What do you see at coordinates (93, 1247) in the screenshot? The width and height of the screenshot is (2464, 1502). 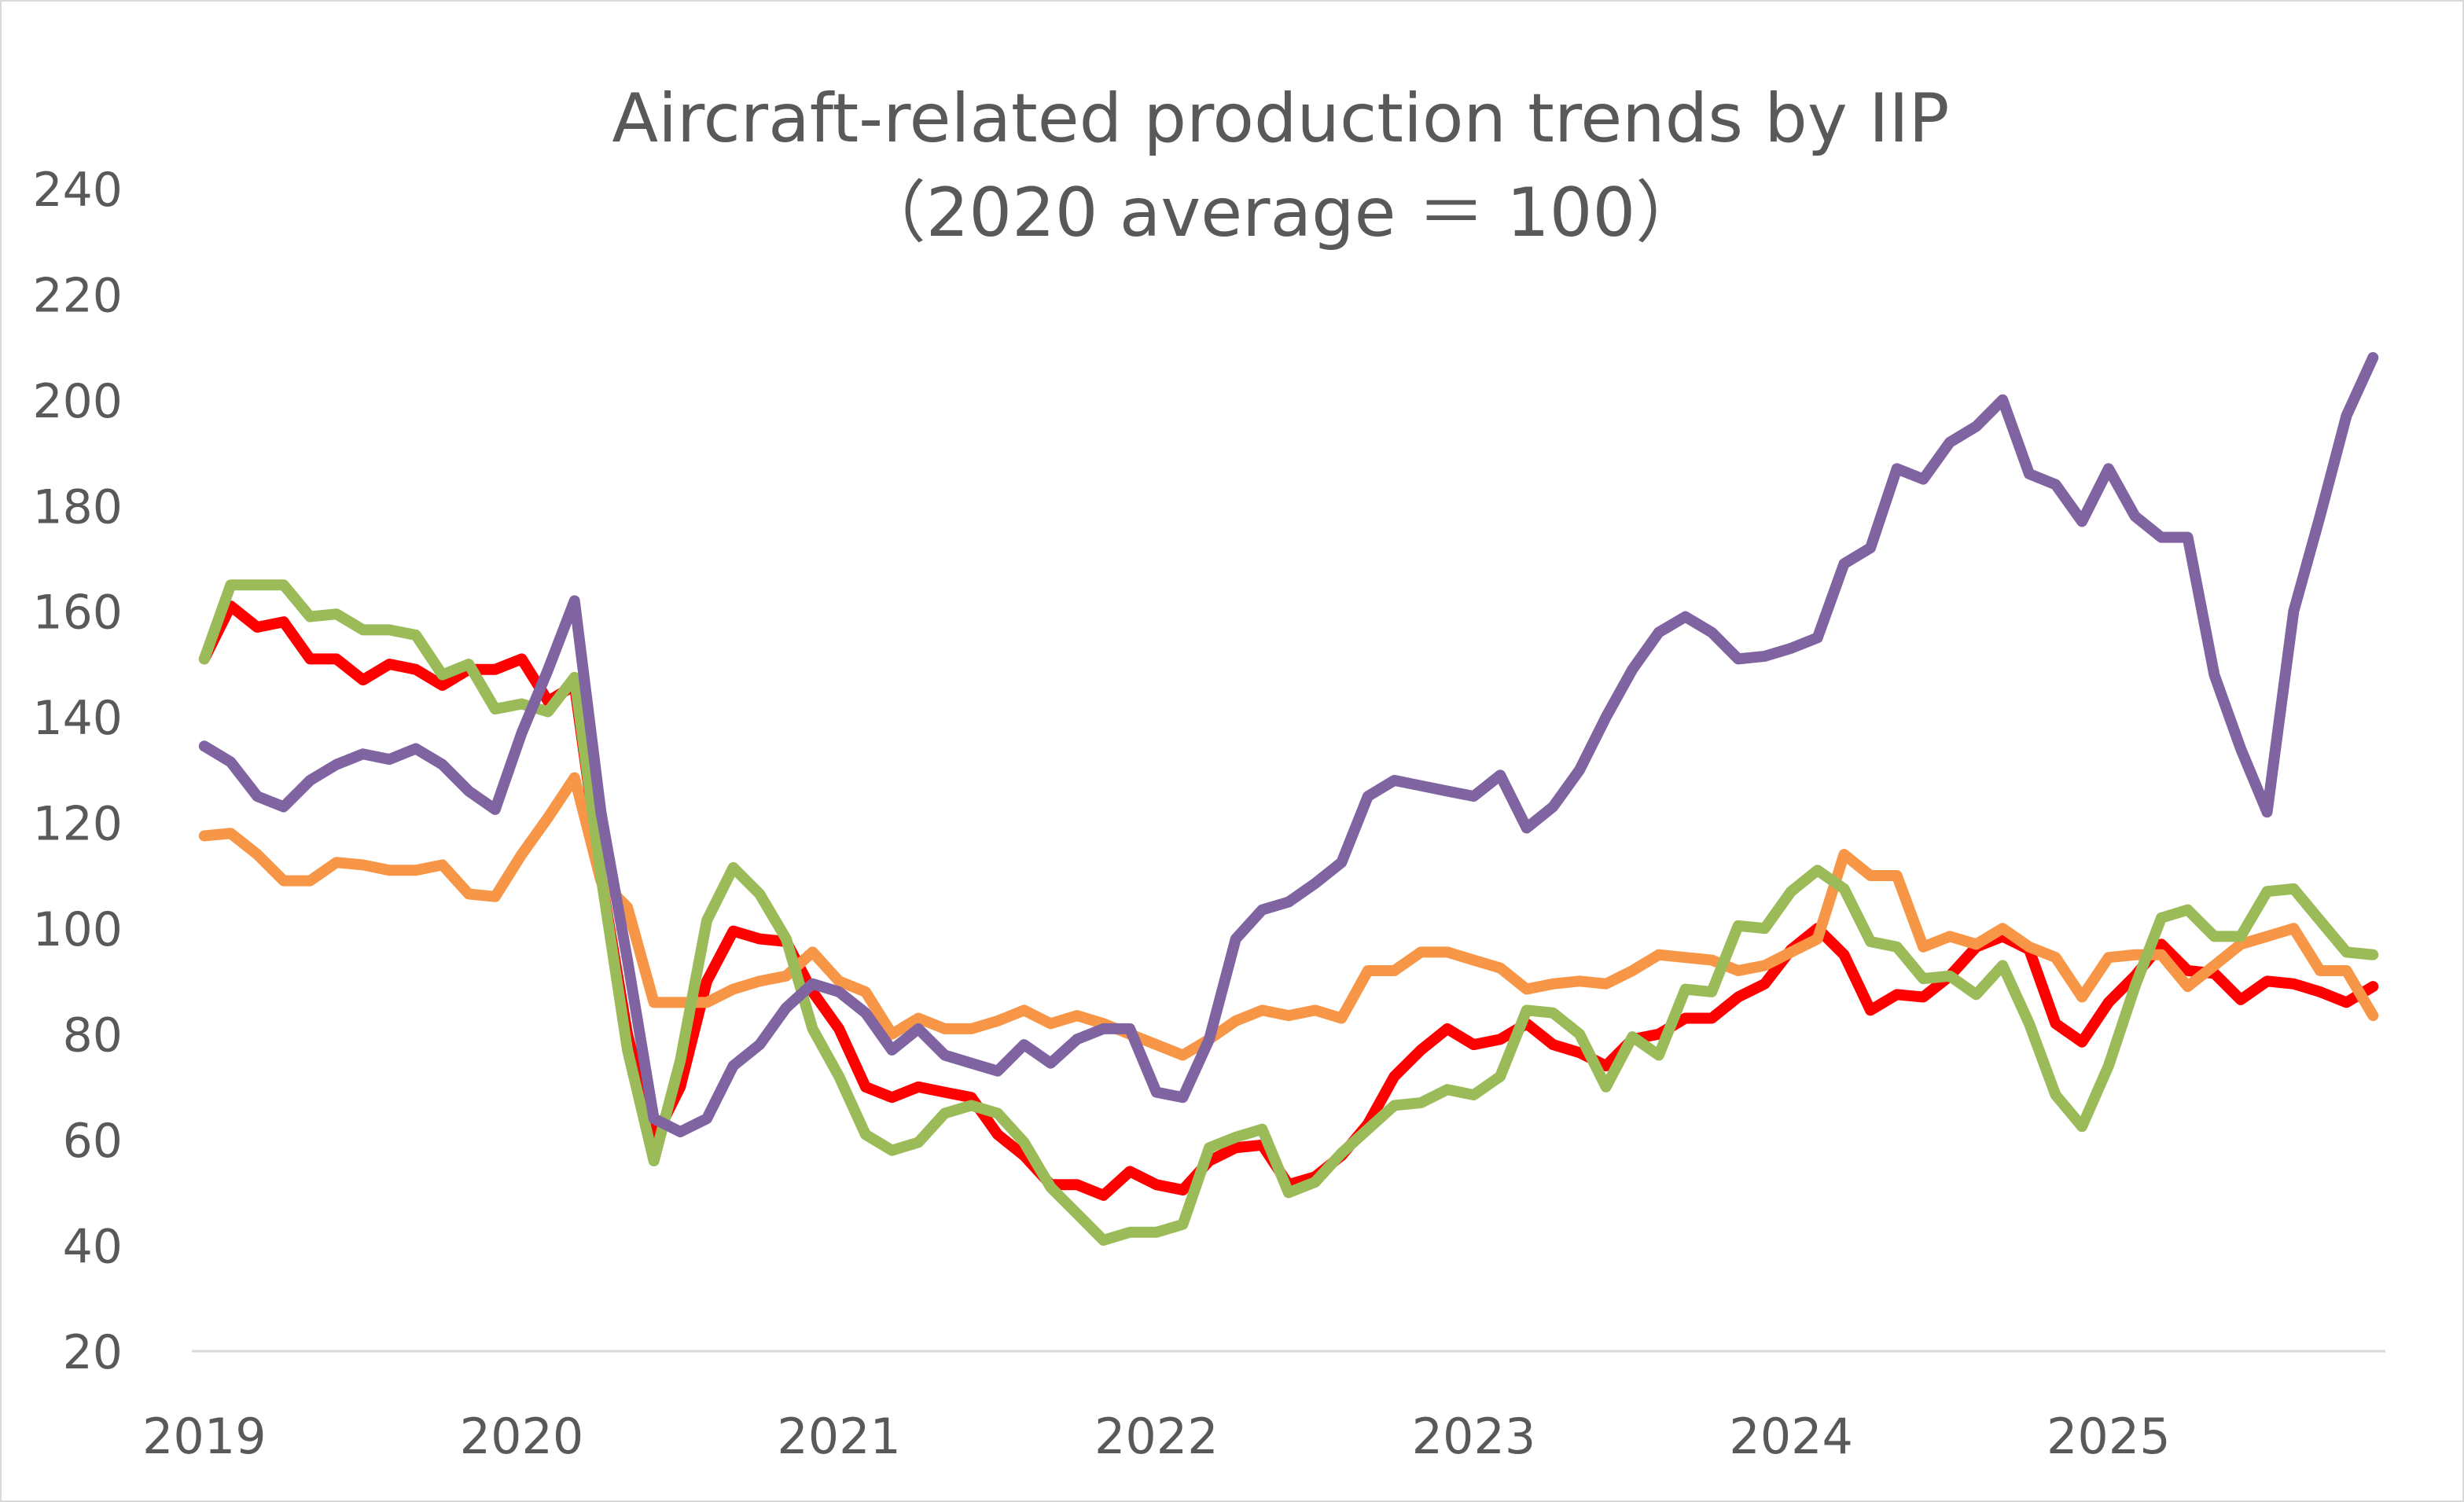 I see `y-tick-label: 40` at bounding box center [93, 1247].